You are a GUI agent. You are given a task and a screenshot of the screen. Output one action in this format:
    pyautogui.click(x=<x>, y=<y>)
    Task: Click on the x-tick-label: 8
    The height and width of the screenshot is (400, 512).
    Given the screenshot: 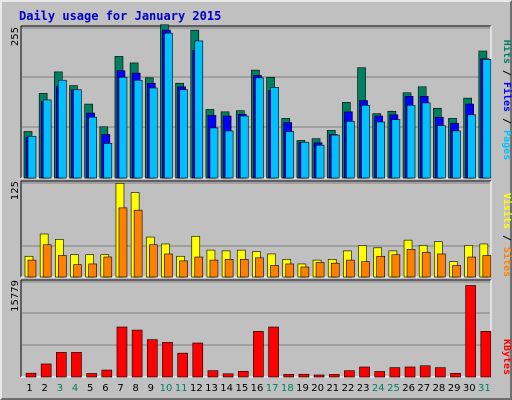 What is the action you would take?
    pyautogui.click(x=136, y=388)
    